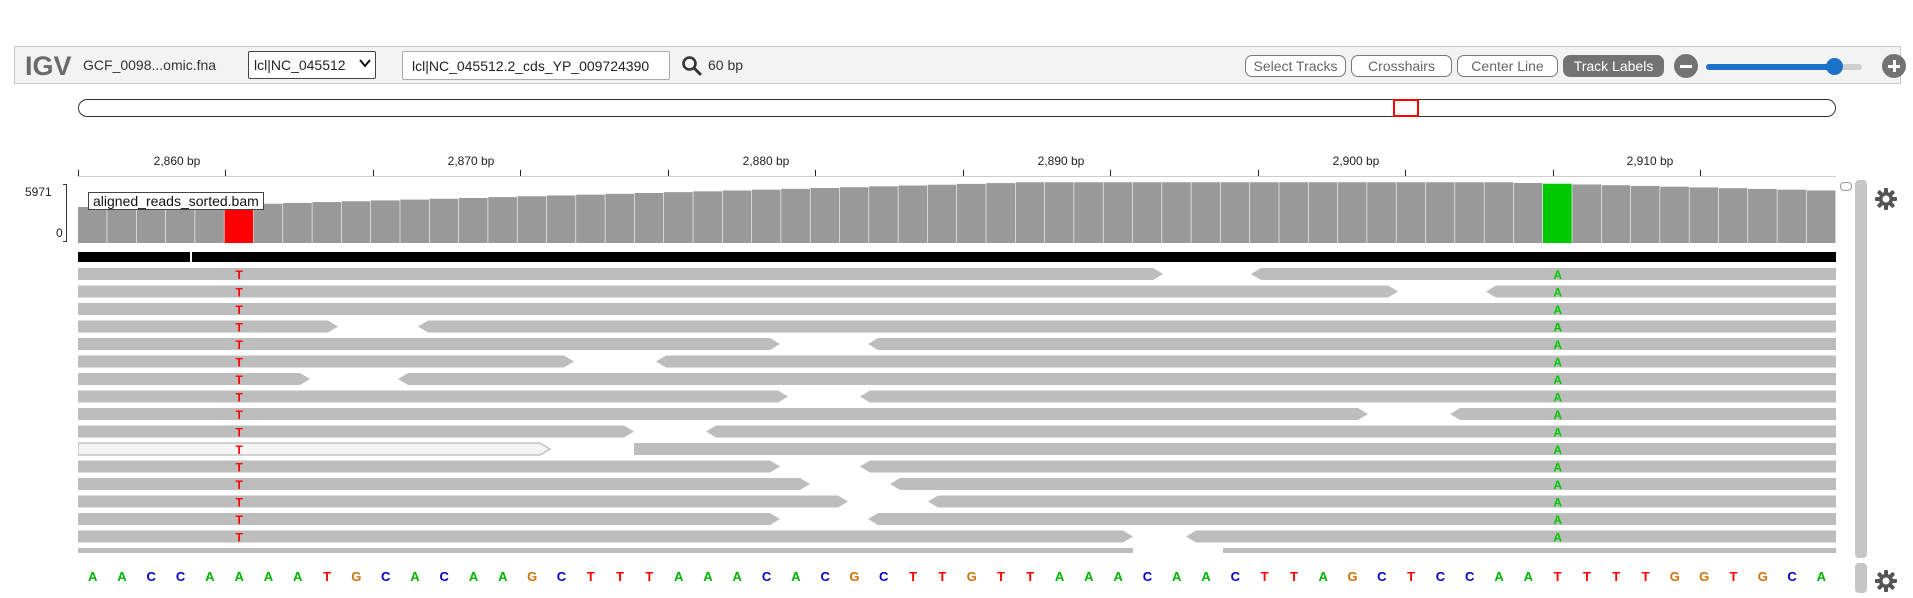  What do you see at coordinates (1861, 369) in the screenshot?
I see `alignment-scrollbar` at bounding box center [1861, 369].